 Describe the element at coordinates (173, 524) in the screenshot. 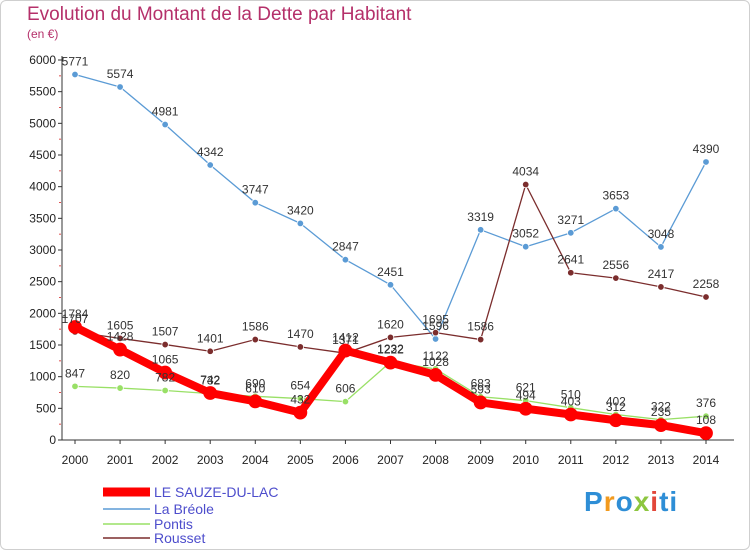

I see `legend-label: Pontis` at that location.